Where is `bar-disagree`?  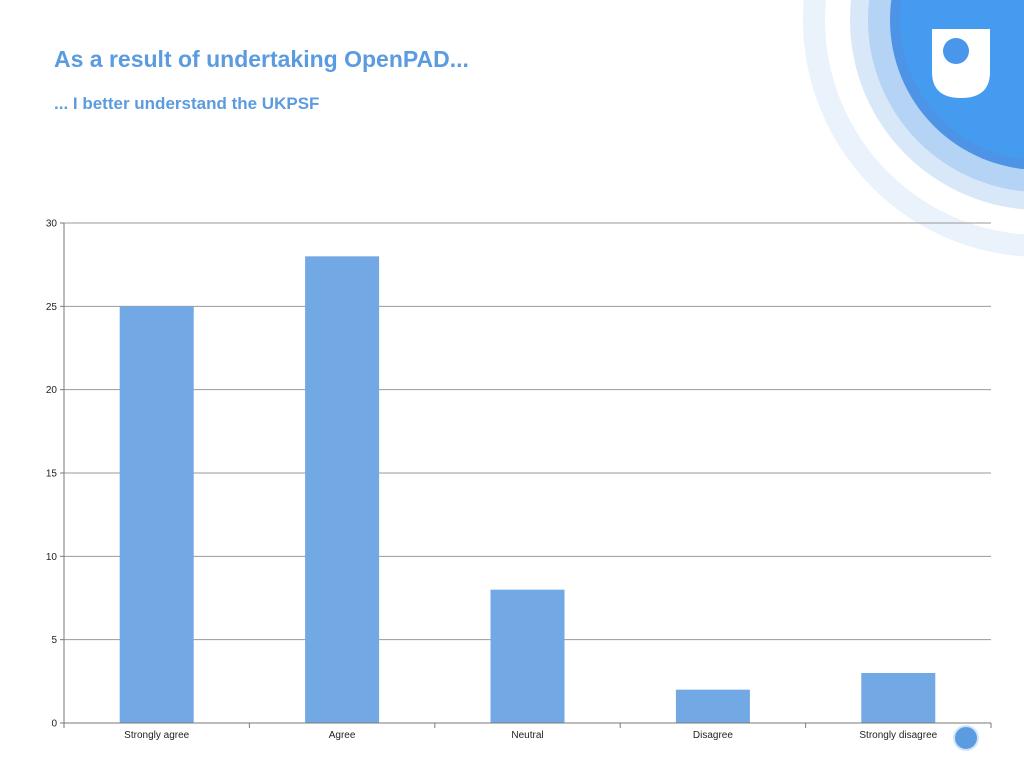
bar-disagree is located at coordinates (712, 706).